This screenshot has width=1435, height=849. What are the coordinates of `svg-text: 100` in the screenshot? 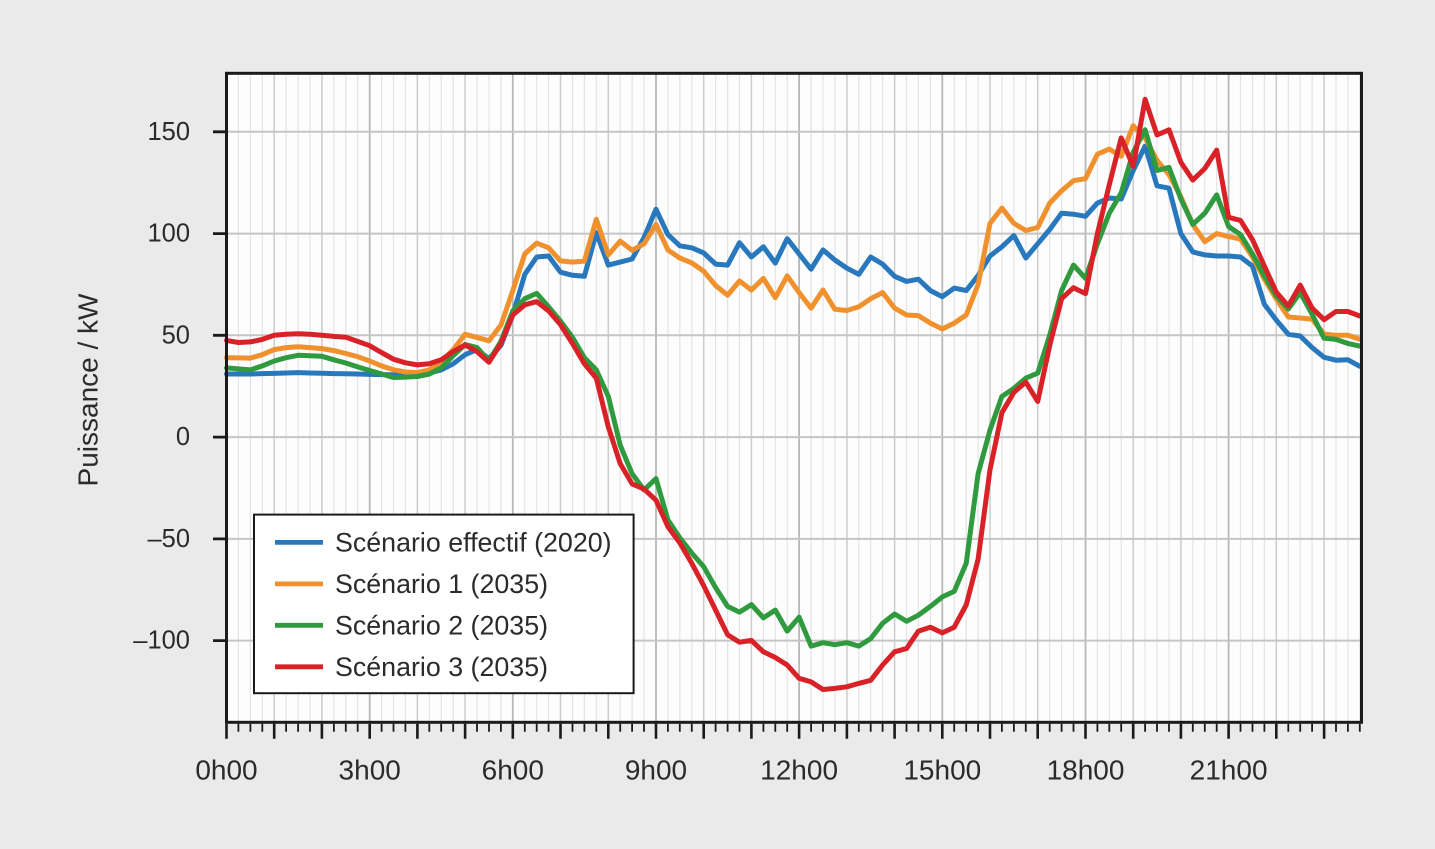 It's located at (168, 234).